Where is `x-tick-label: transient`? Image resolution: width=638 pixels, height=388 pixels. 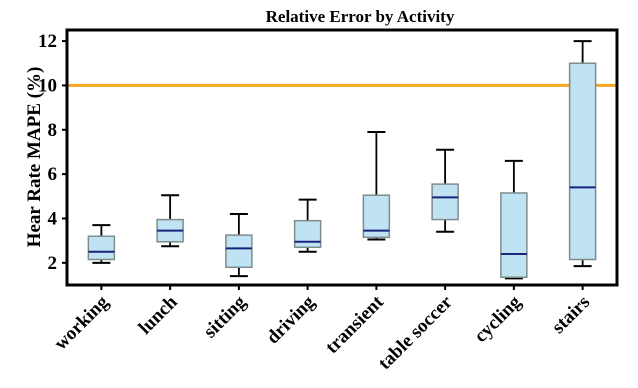 x-tick-label: transient is located at coordinates (355, 324).